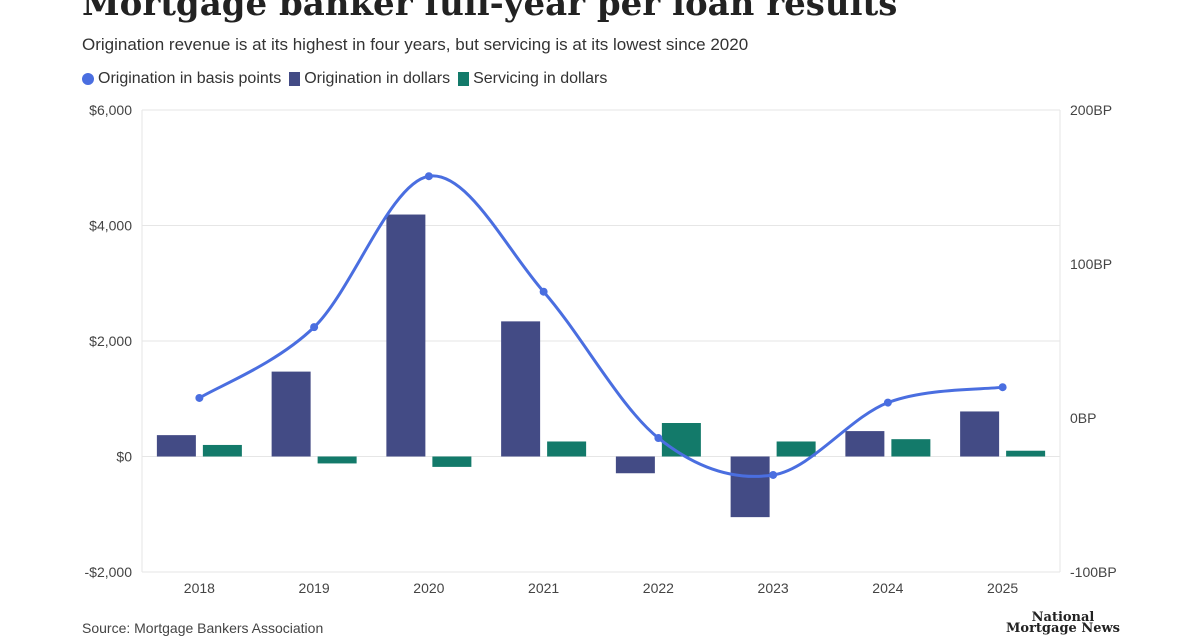 The width and height of the screenshot is (1200, 636). Describe the element at coordinates (1063, 617) in the screenshot. I see `logo-line-1: National` at that location.